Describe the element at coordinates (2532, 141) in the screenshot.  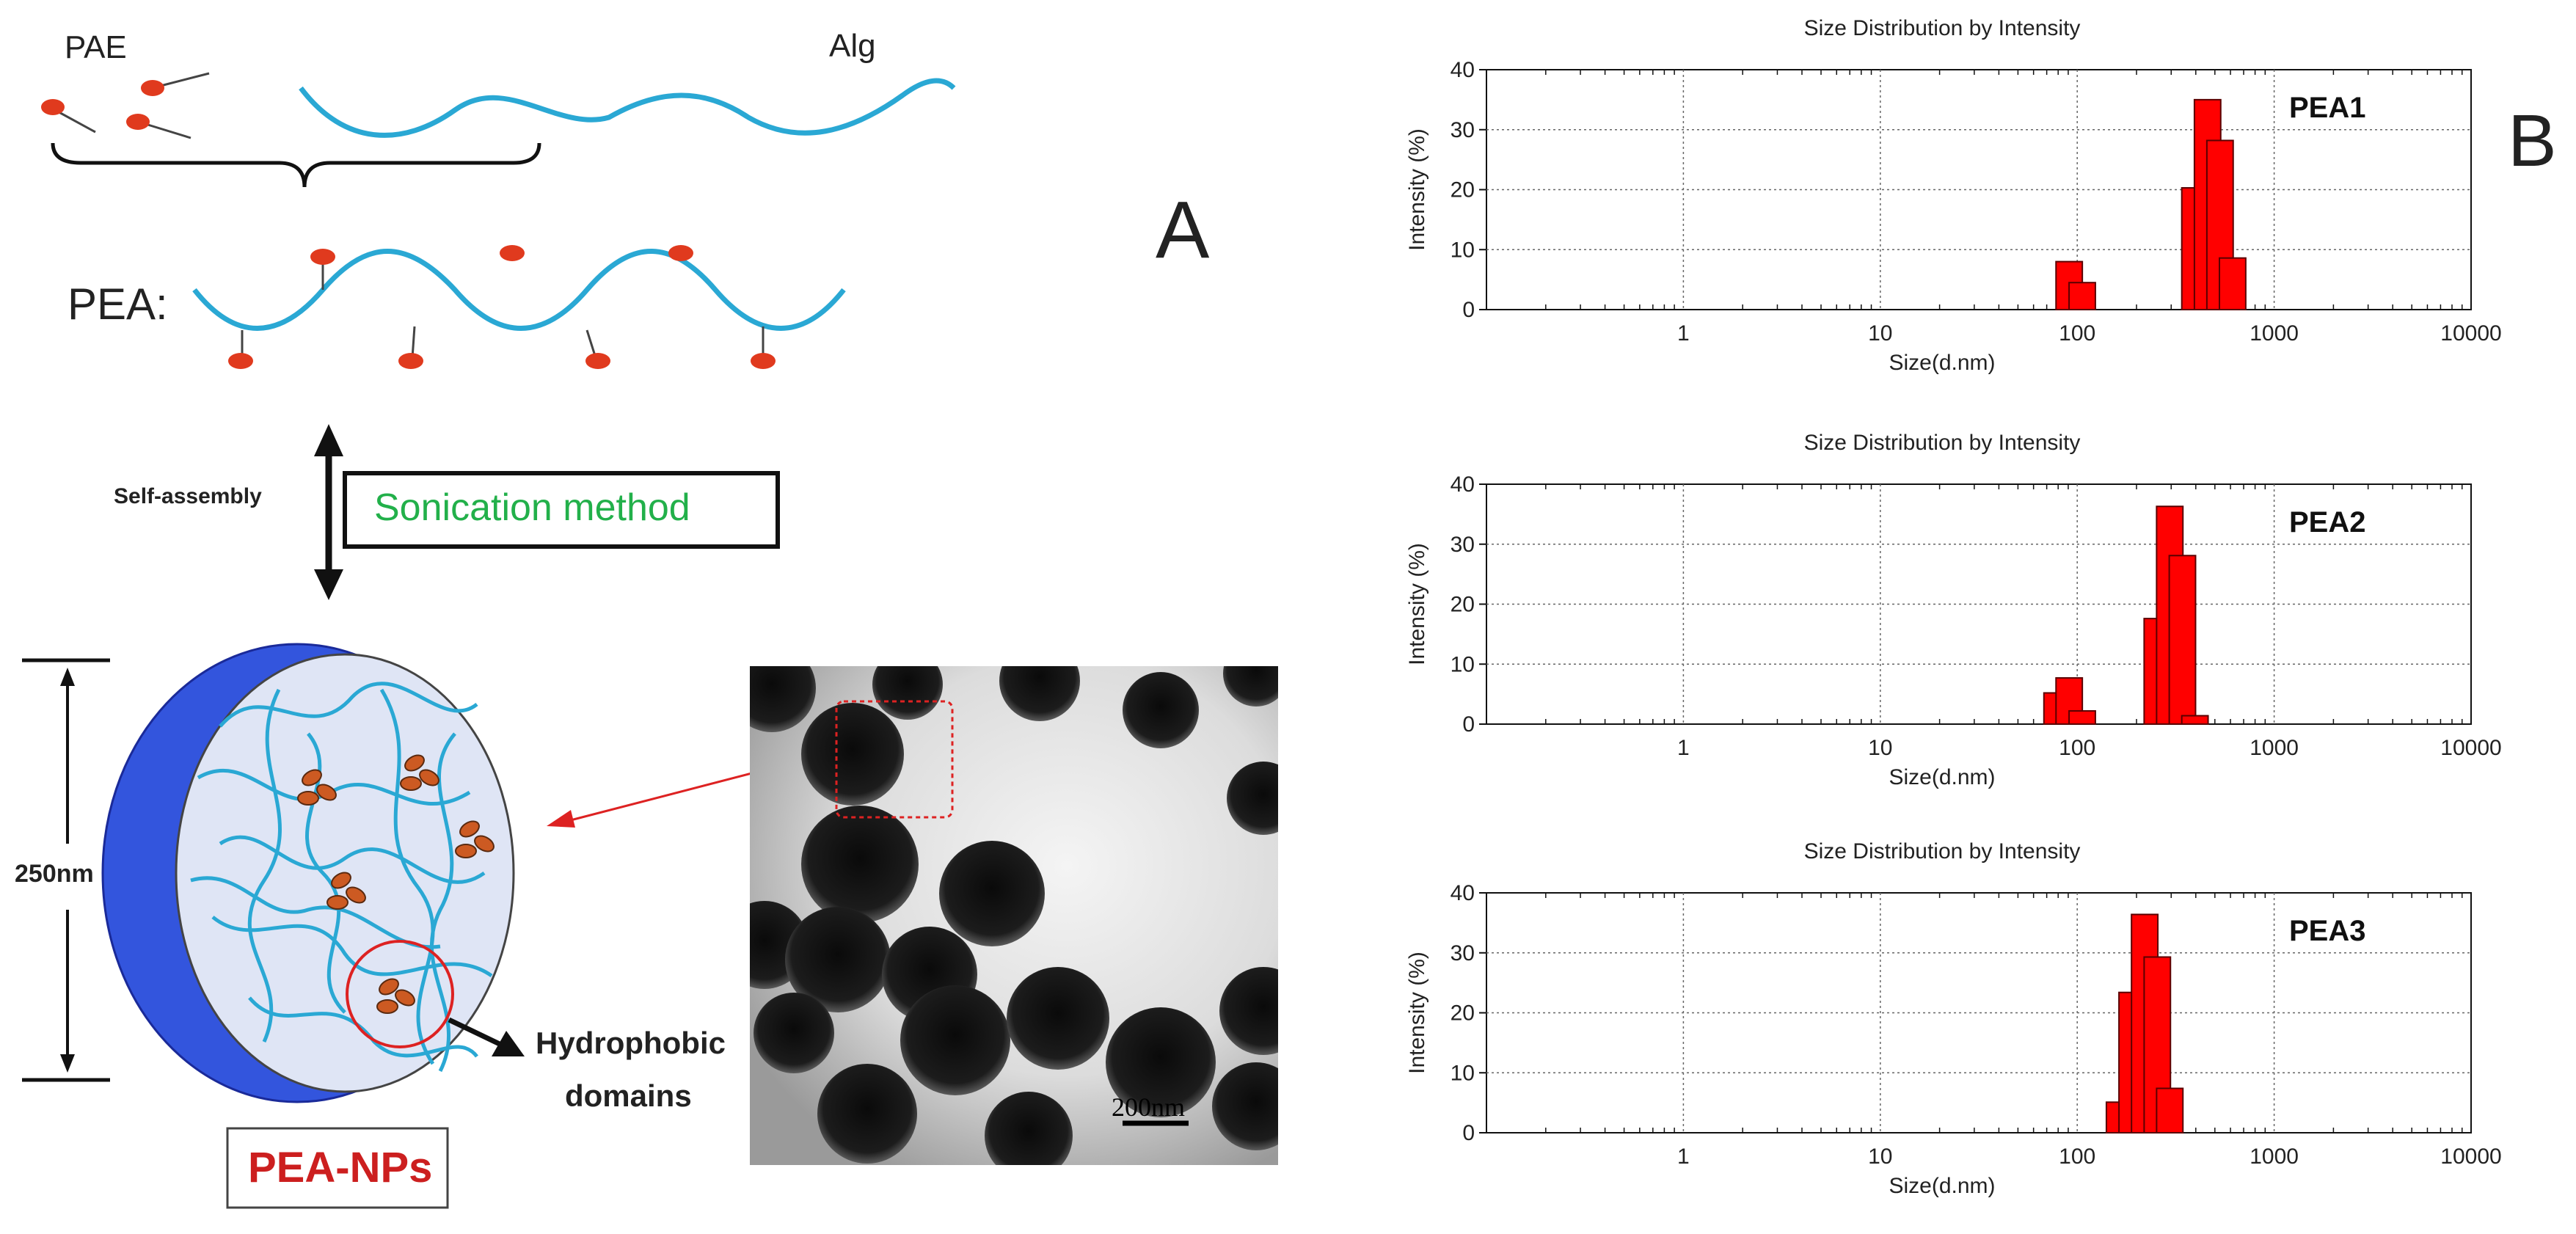
I see `panel-b-letter: B` at that location.